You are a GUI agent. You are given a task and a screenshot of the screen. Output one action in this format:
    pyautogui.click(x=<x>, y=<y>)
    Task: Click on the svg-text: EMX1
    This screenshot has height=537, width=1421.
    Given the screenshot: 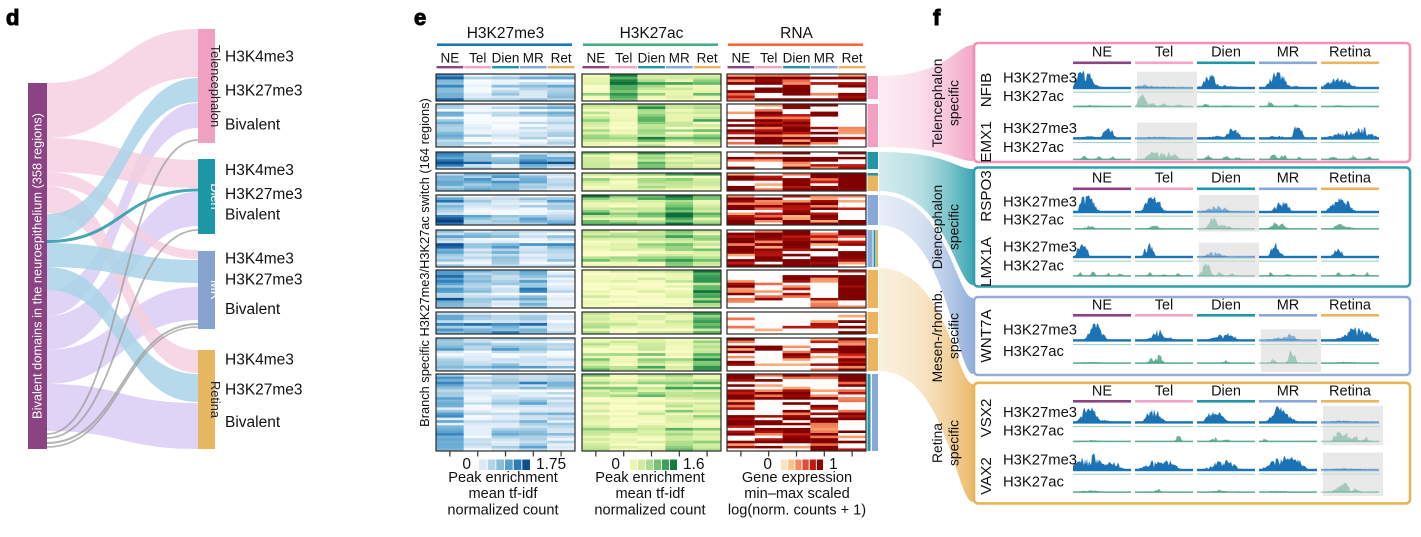 What is the action you would take?
    pyautogui.click(x=986, y=141)
    